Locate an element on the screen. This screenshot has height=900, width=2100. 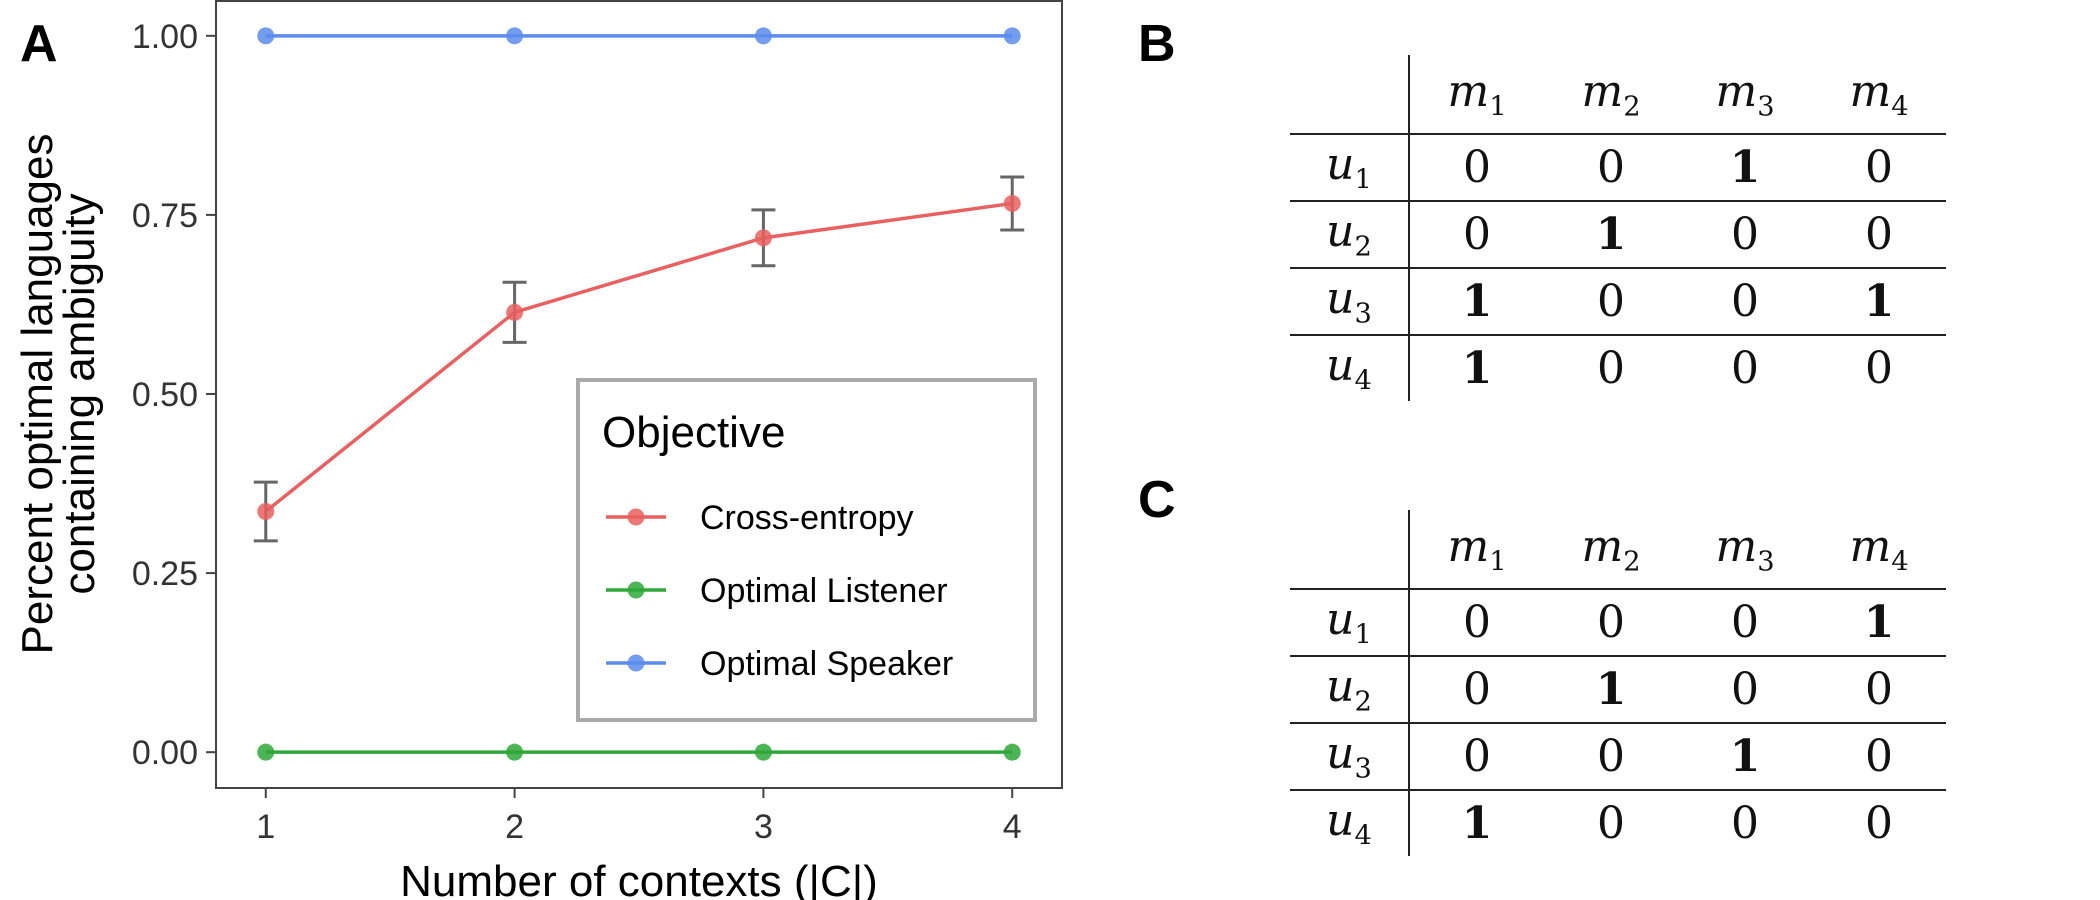
legend-item: Optimal Speaker is located at coordinates (779, 664).